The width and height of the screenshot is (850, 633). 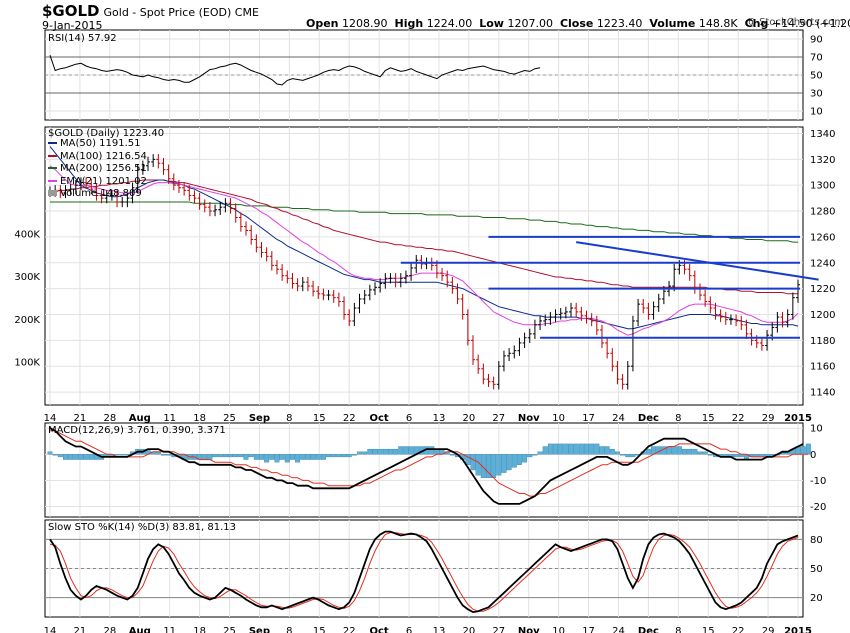 What do you see at coordinates (27, 277) in the screenshot?
I see `volume-tick-label: 300K` at bounding box center [27, 277].